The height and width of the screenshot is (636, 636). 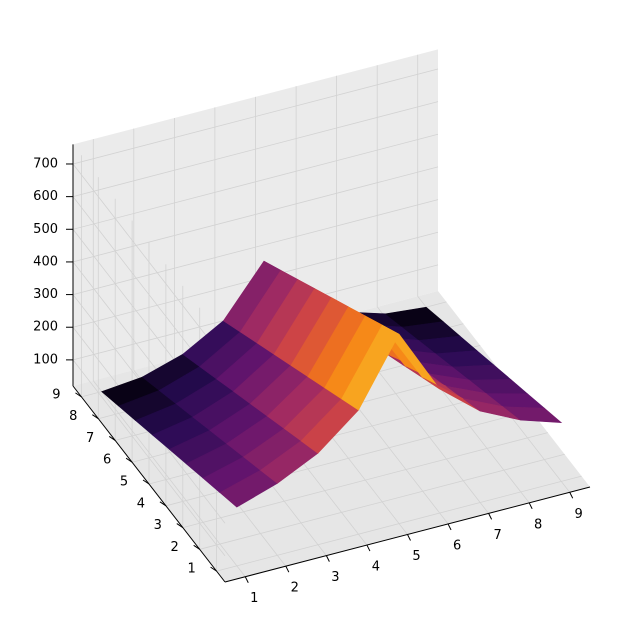 What do you see at coordinates (45, 294) in the screenshot?
I see `z-tick-label: 300` at bounding box center [45, 294].